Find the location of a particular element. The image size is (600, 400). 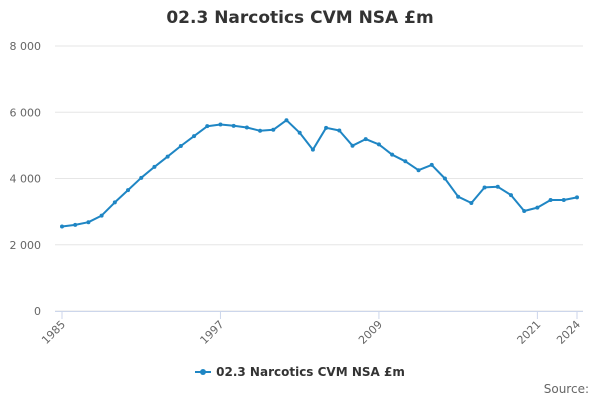

y-axis-tick-labels: 0 2 000 4 000 6 000 8 000 is located at coordinates (26, 179).